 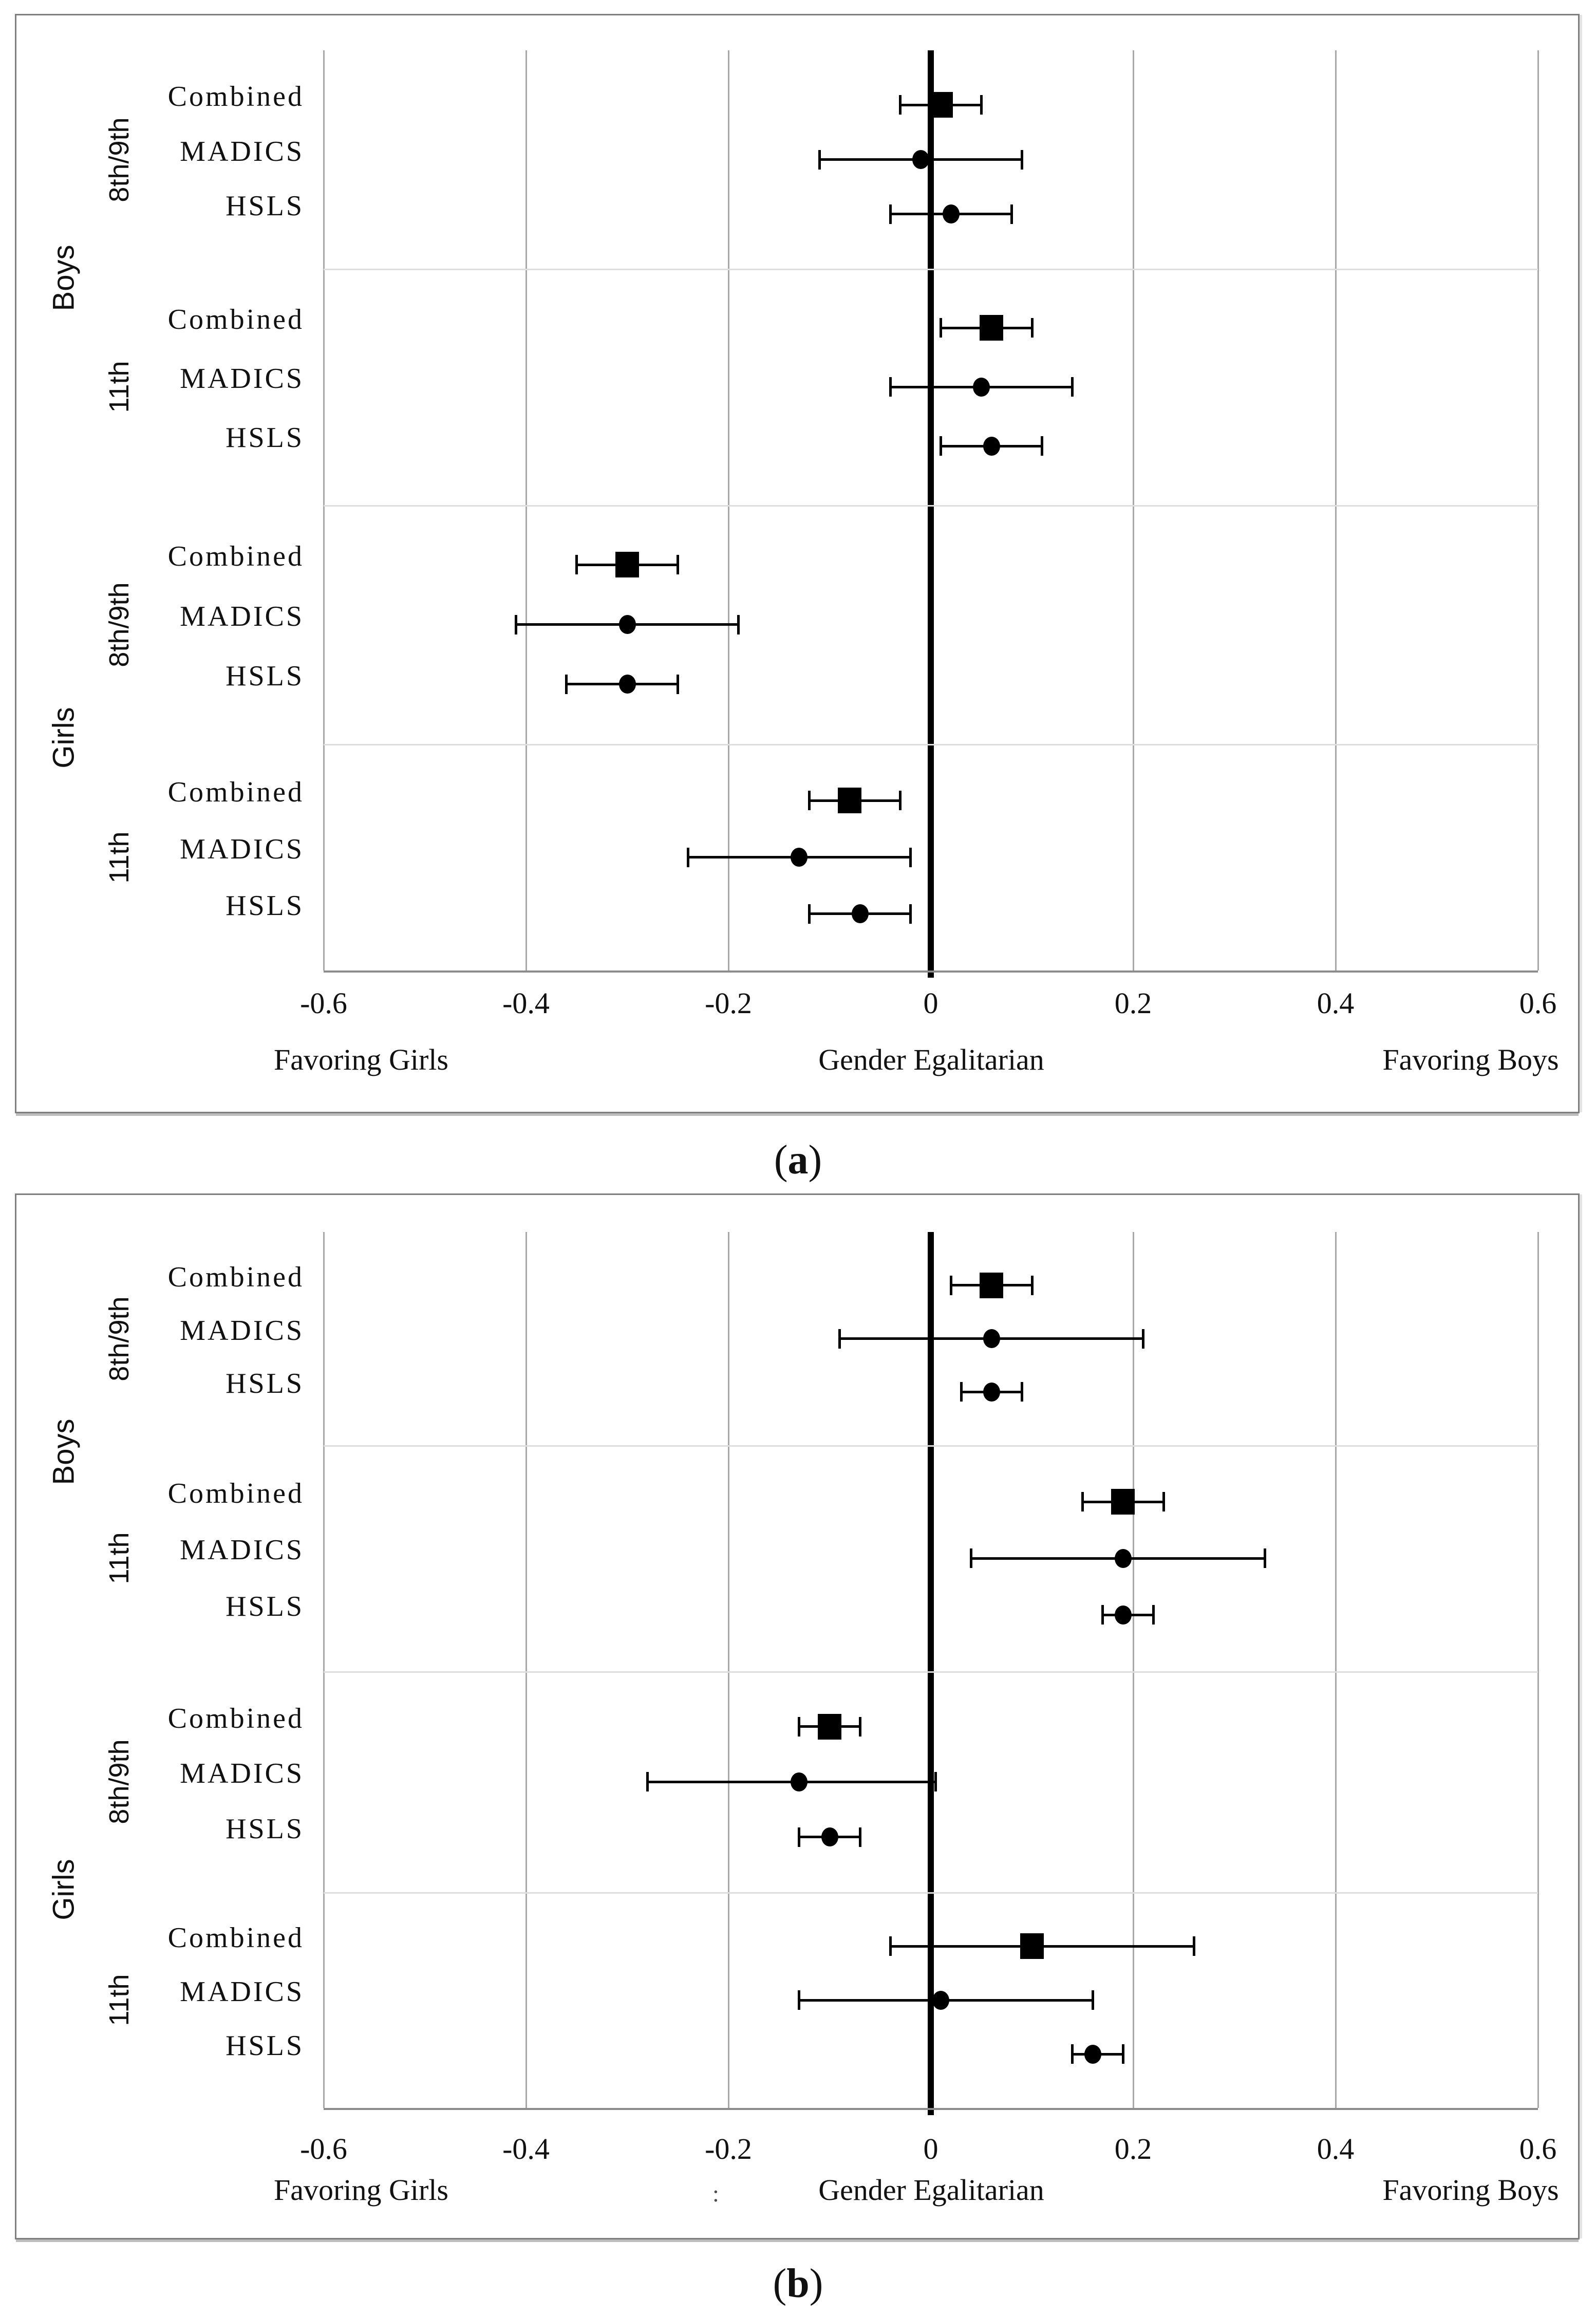 What do you see at coordinates (1538, 2148) in the screenshot?
I see `x-axis-tick-label: 0.6` at bounding box center [1538, 2148].